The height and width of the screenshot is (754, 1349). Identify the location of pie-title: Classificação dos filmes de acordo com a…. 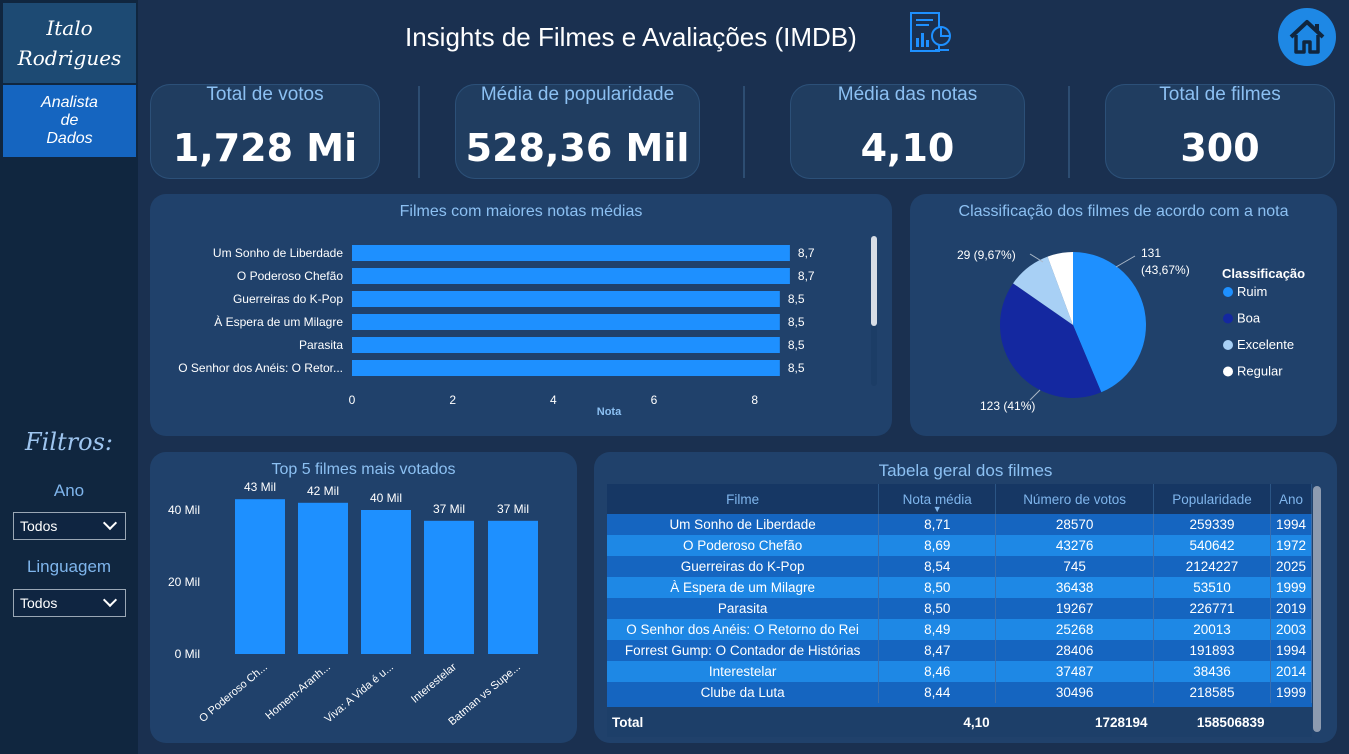
(1123, 211).